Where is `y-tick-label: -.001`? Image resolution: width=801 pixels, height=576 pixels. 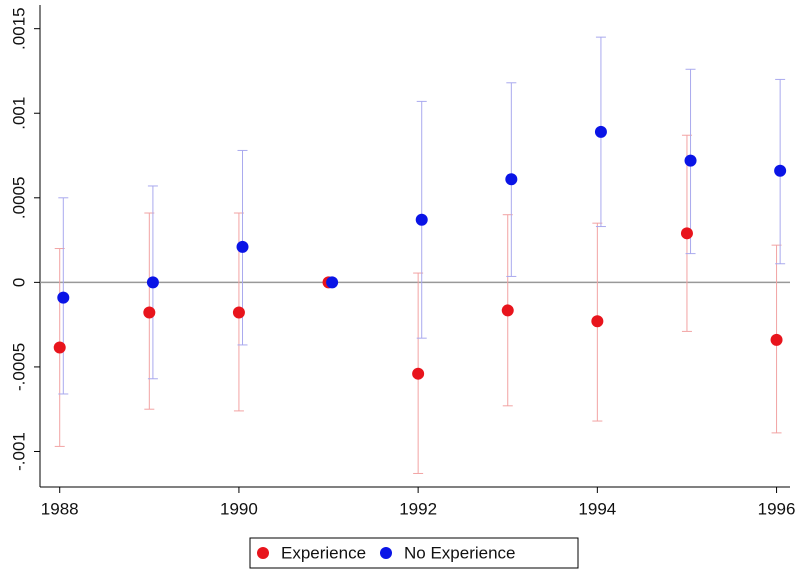 y-tick-label: -.001 is located at coordinates (18, 451).